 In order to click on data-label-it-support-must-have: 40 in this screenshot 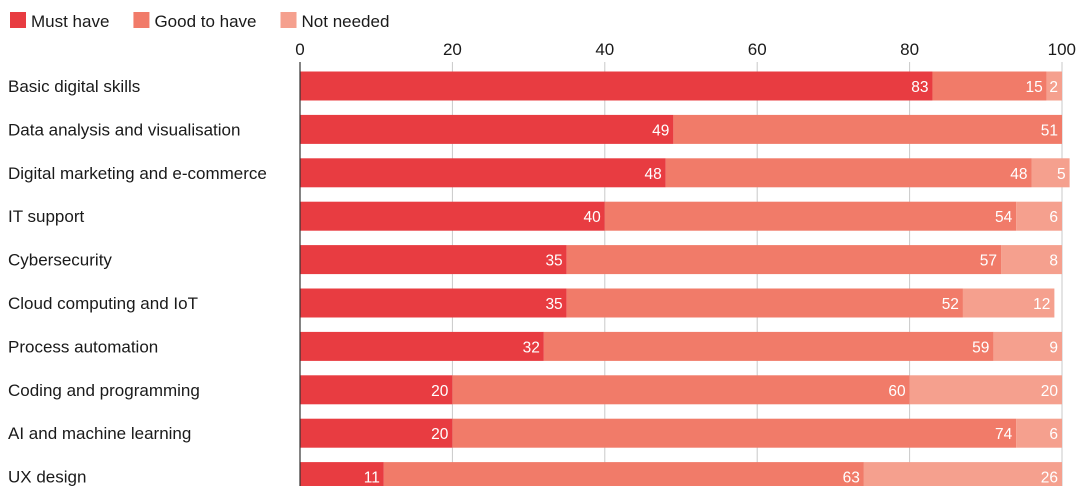, I will do `click(593, 217)`.